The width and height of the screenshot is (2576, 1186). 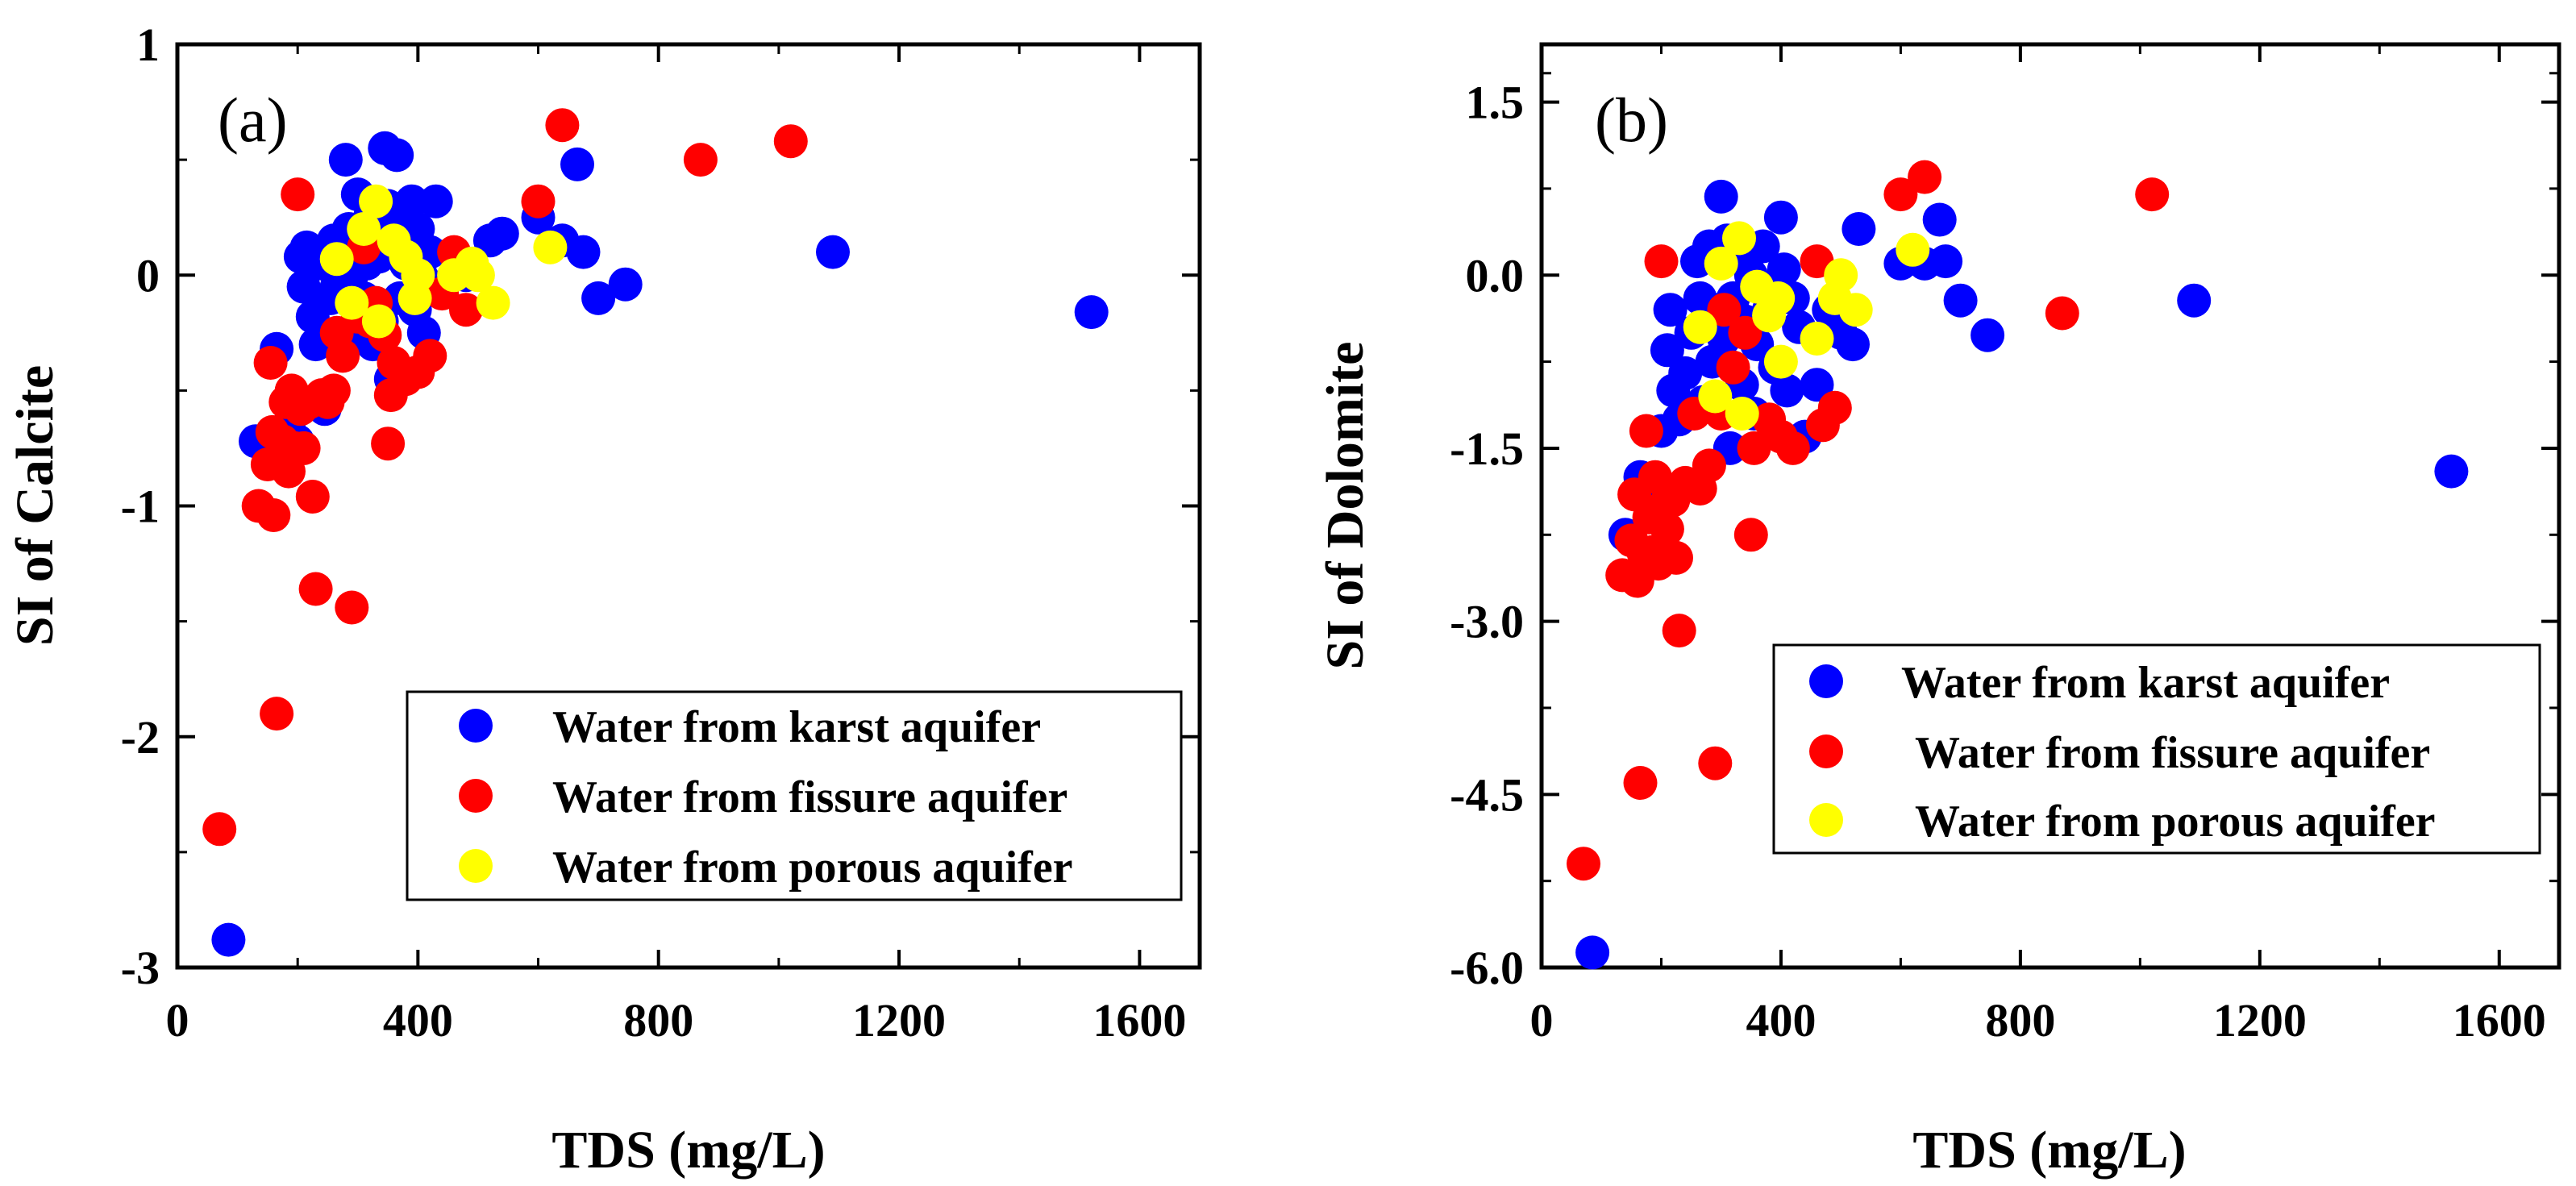 What do you see at coordinates (2173, 753) in the screenshot?
I see `panel-b-legend-fissure-label: Water from fissure aquifer` at bounding box center [2173, 753].